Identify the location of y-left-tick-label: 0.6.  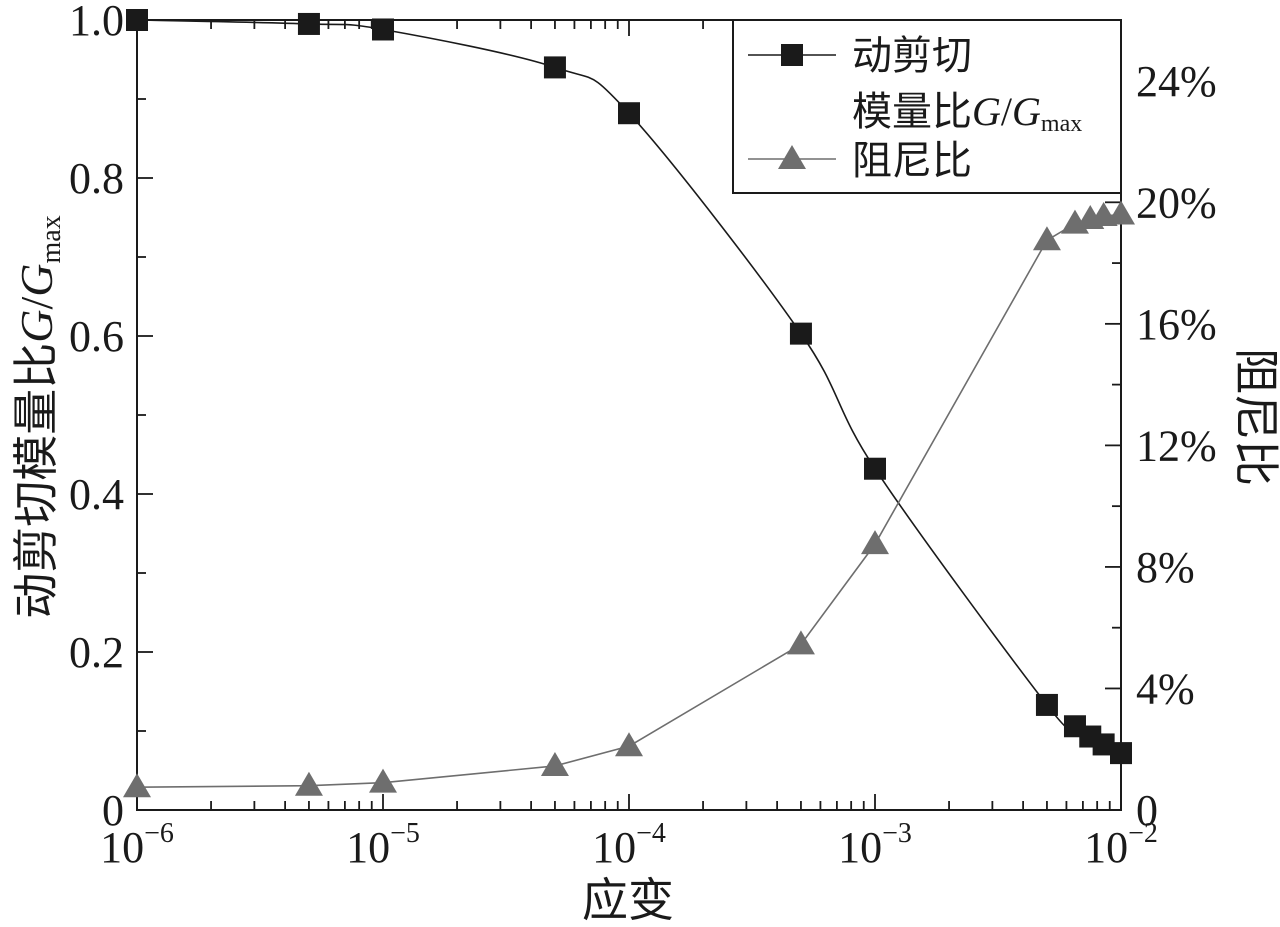
(96, 336).